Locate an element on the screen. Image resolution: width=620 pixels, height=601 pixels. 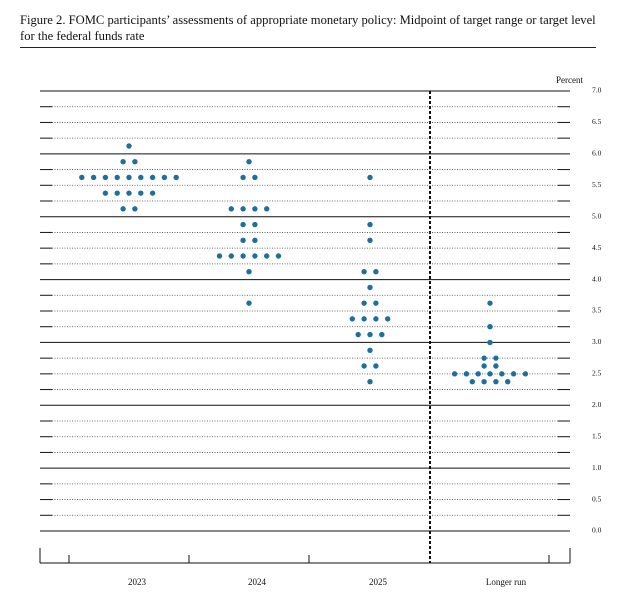
y-tick-label: 1.0 is located at coordinates (597, 467).